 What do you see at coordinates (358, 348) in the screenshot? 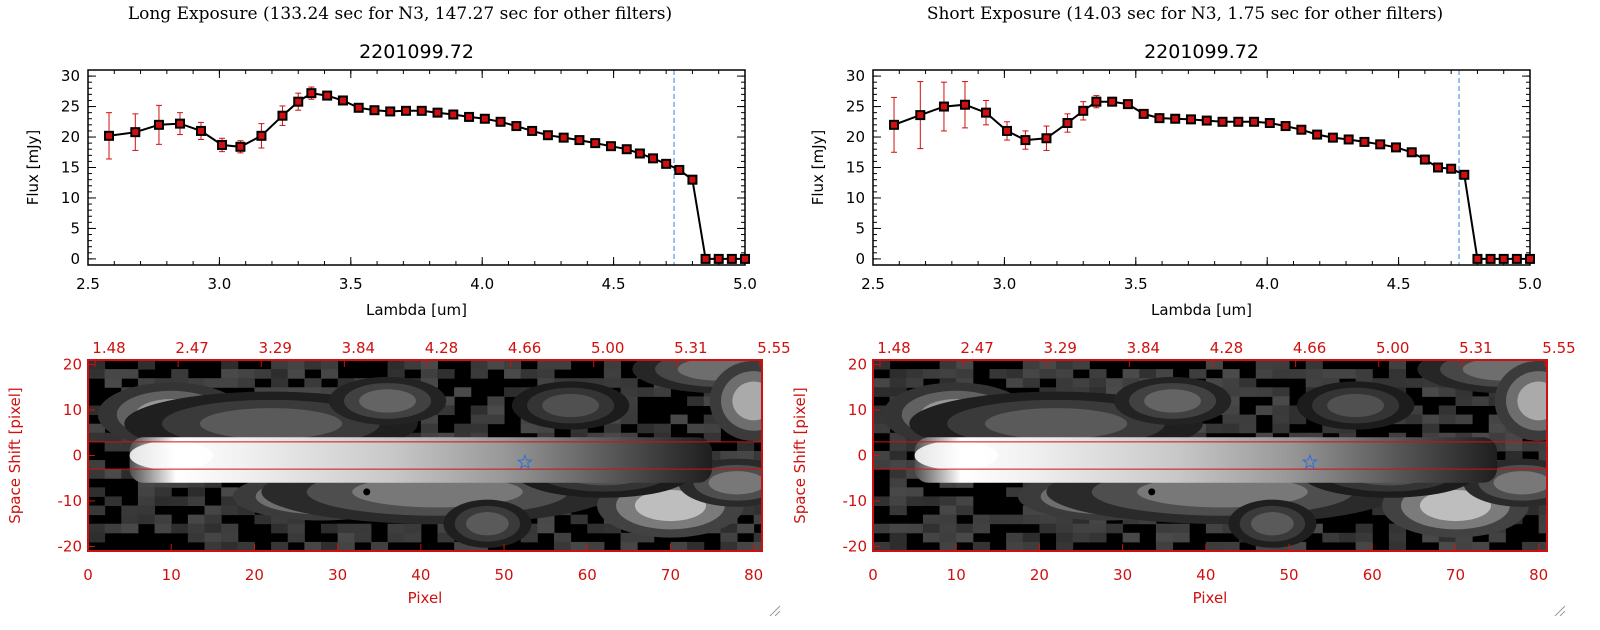
I see `wavelength-tick-label: 3.84` at bounding box center [358, 348].